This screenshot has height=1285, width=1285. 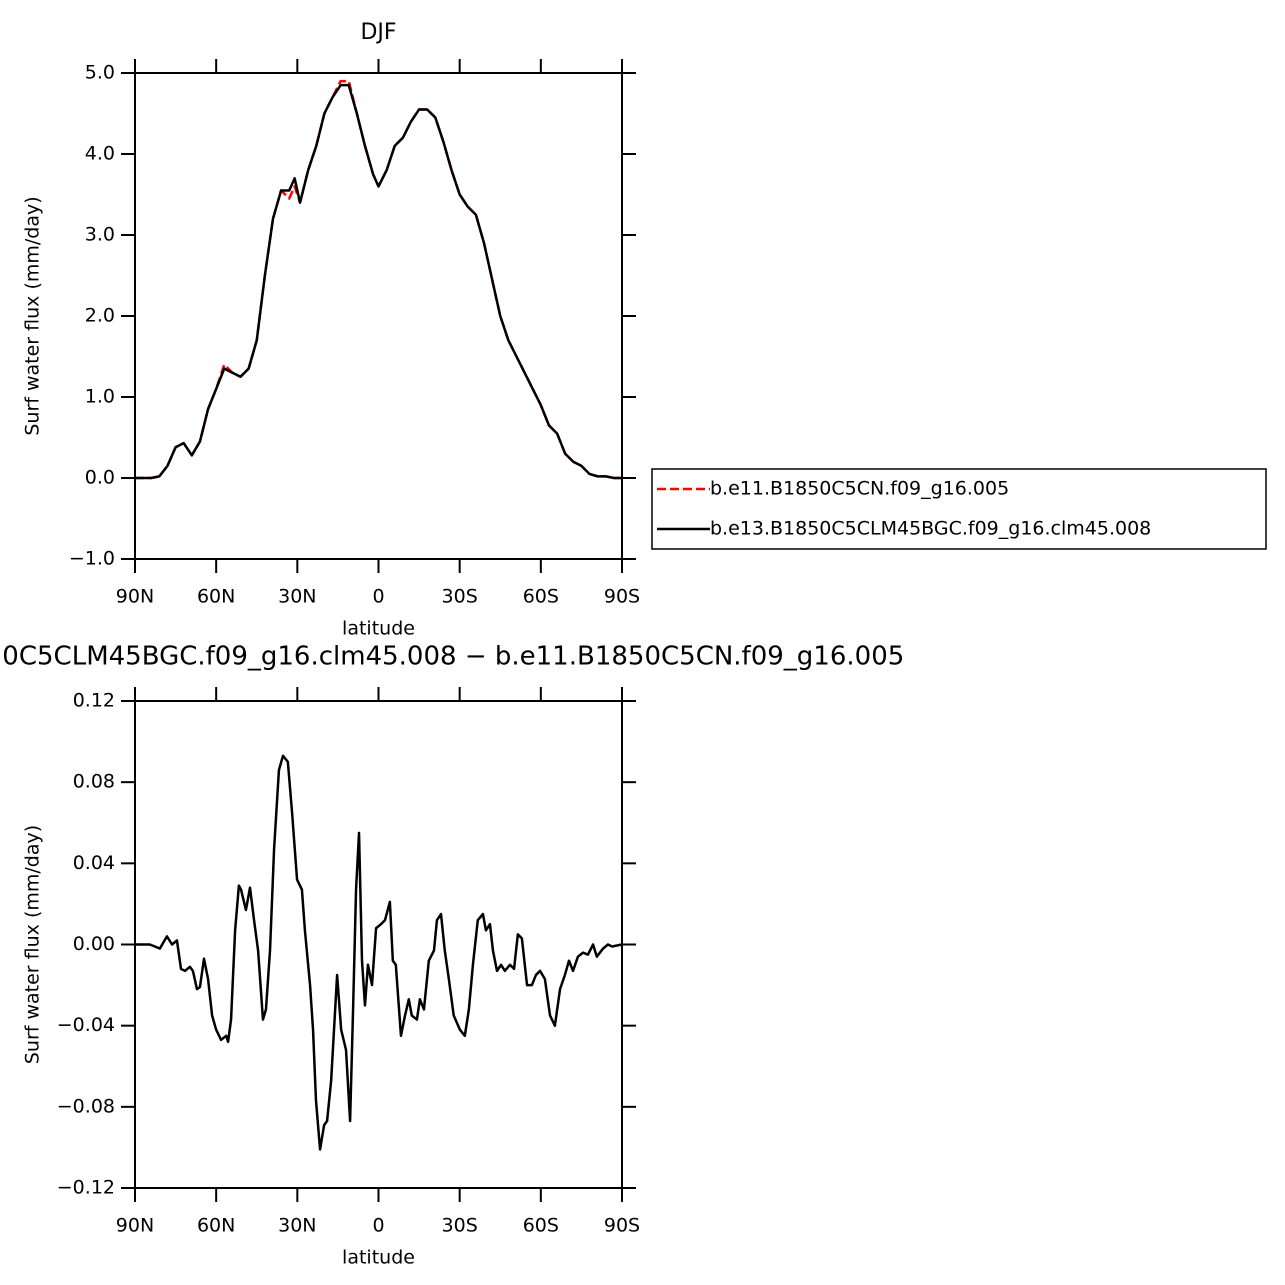 What do you see at coordinates (100, 316) in the screenshot?
I see `y-tick-label: 2.0` at bounding box center [100, 316].